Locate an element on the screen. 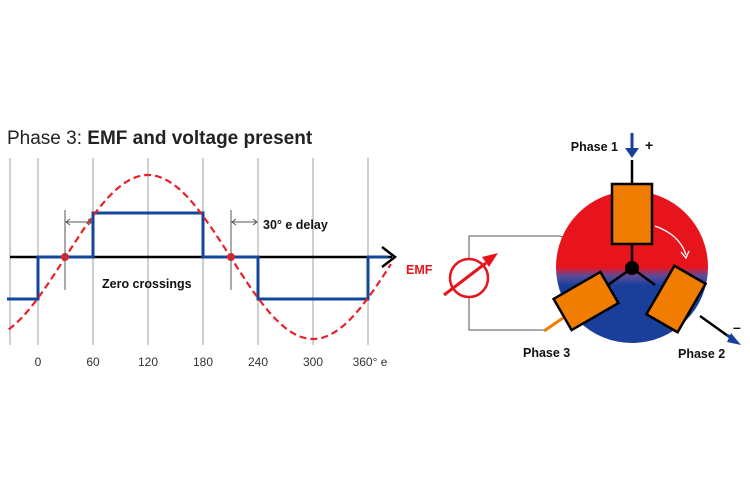 This screenshot has height=500, width=750. phase2-label: Phase 2 is located at coordinates (701, 354).